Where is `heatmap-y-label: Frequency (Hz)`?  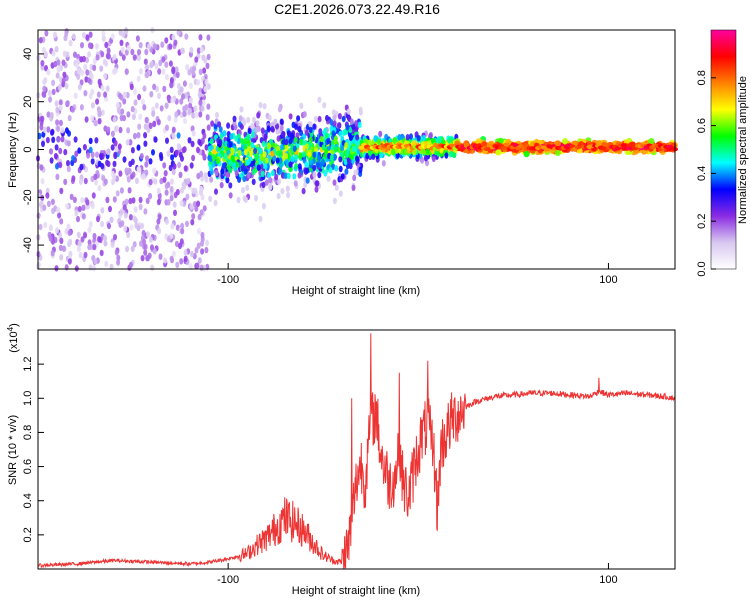 heatmap-y-label: Frequency (Hz) is located at coordinates (13, 150).